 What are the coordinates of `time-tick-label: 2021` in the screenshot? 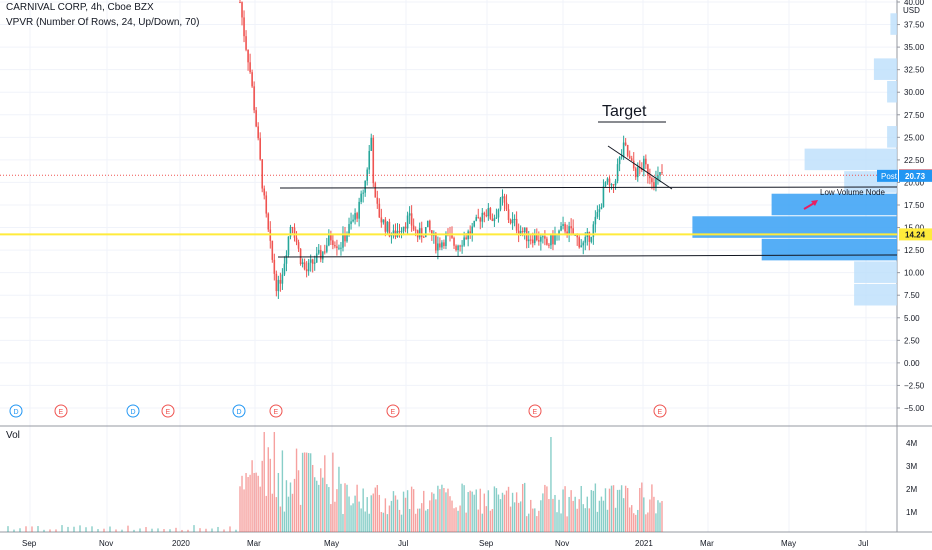 It's located at (644, 543).